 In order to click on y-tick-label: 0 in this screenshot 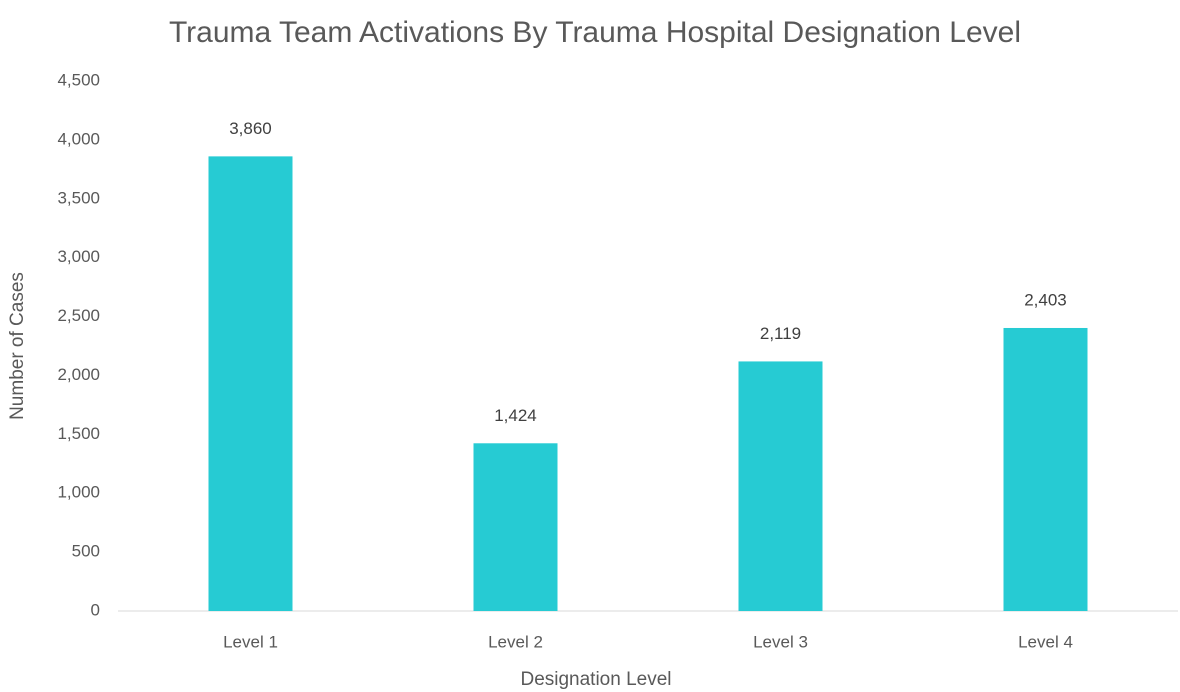, I will do `click(95, 609)`.